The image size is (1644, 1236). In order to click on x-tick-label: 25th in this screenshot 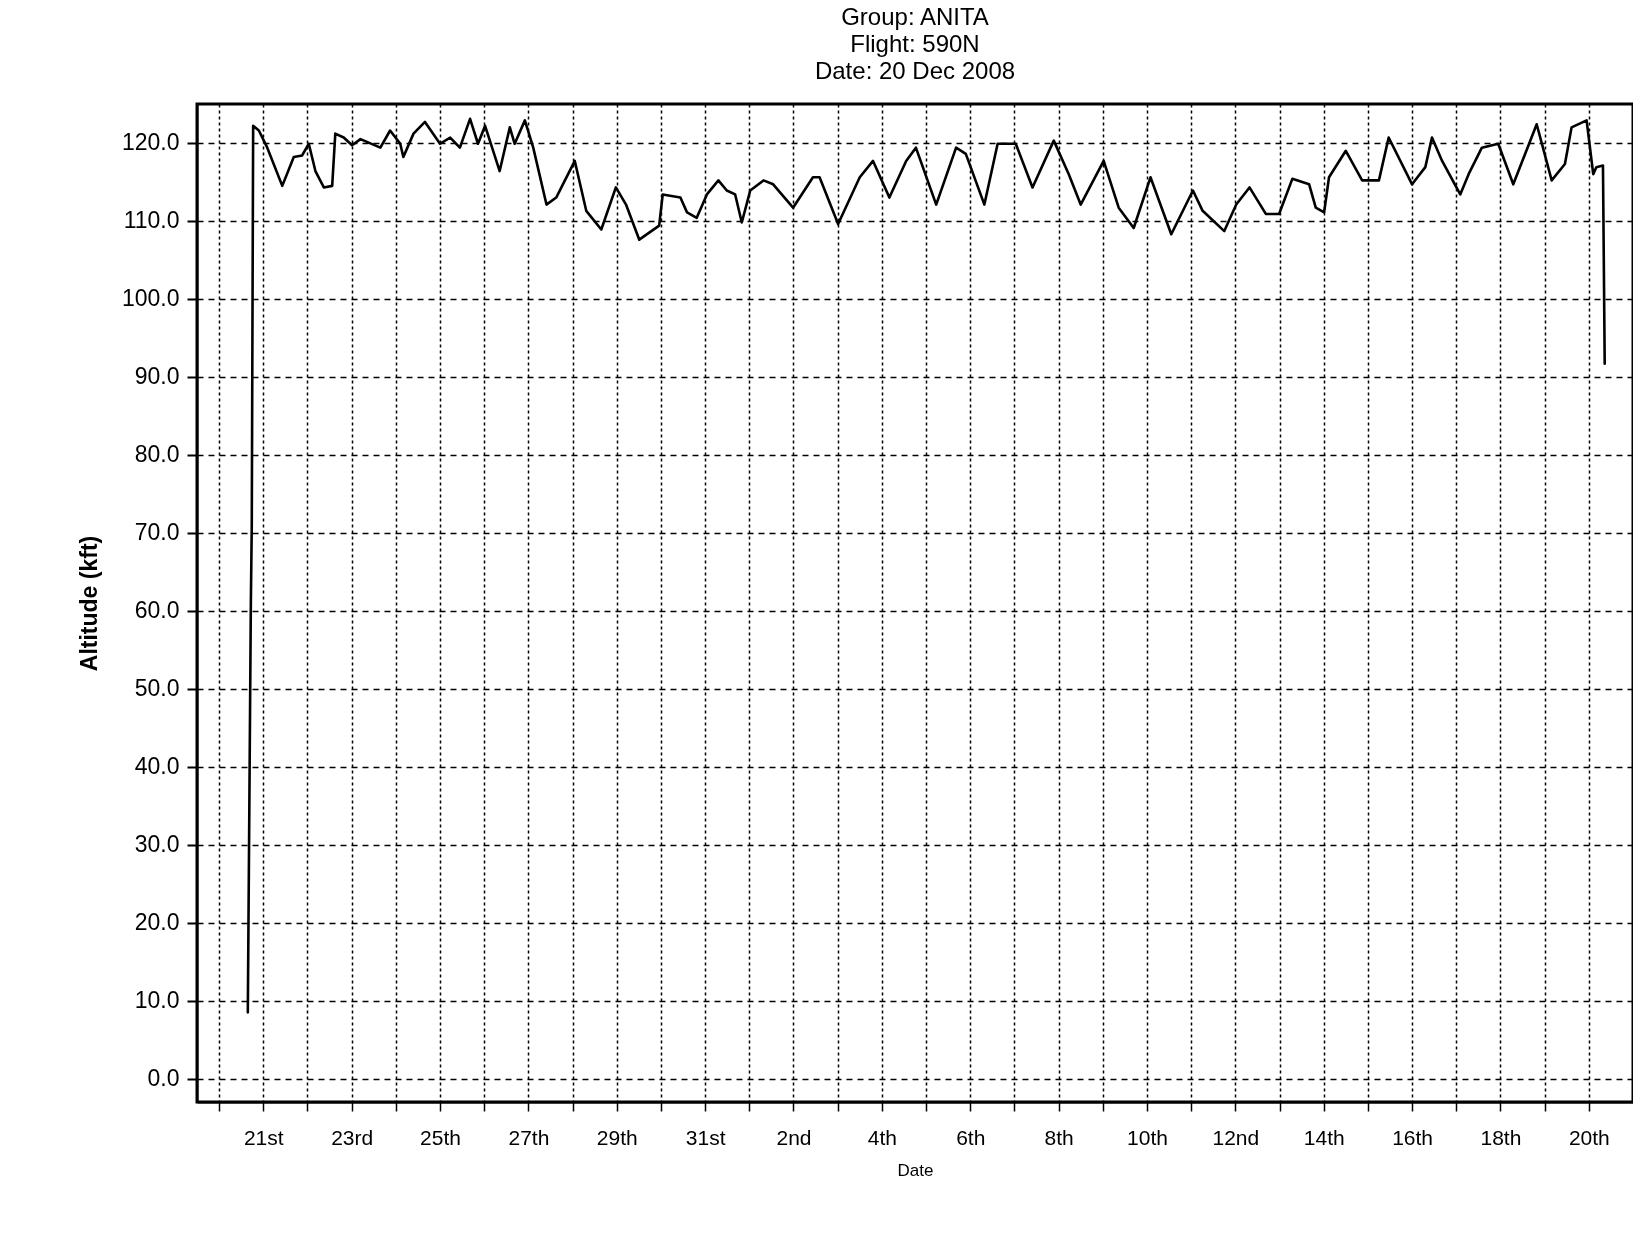, I will do `click(440, 1137)`.